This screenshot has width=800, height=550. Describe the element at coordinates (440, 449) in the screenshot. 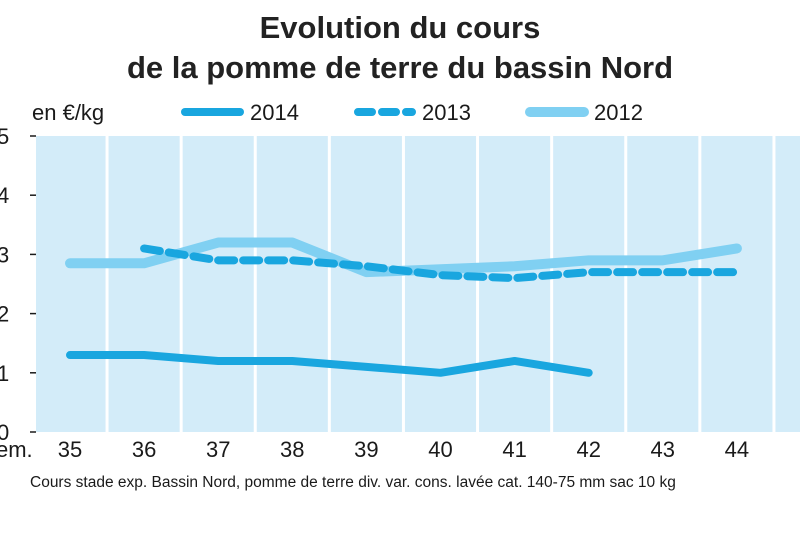

I see `x-tick-label: 40` at that location.